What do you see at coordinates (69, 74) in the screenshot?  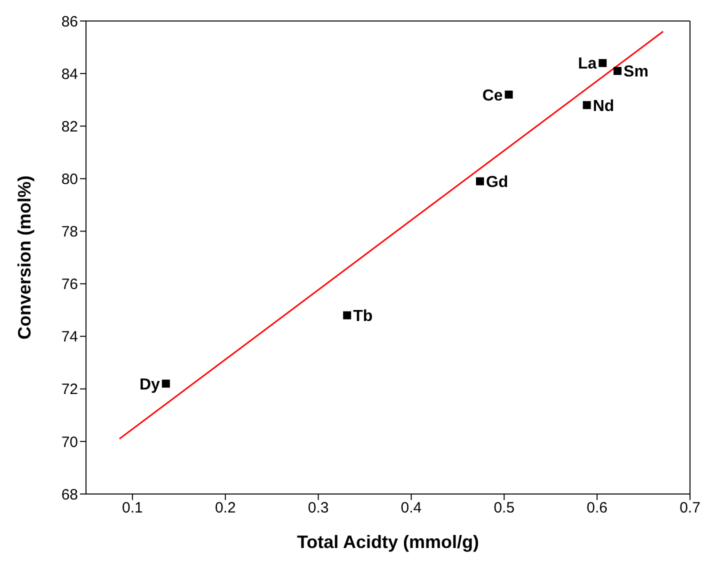 I see `y-tick-label: 84` at bounding box center [69, 74].